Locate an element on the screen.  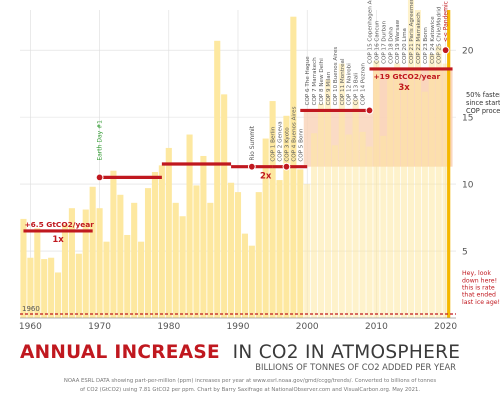
bar-2009 is located at coordinates (369, 232).